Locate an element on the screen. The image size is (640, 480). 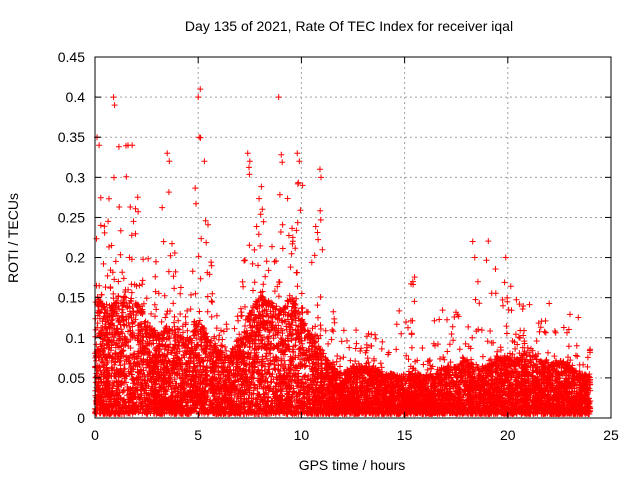
y-tick-label: 0.2 is located at coordinates (76, 258).